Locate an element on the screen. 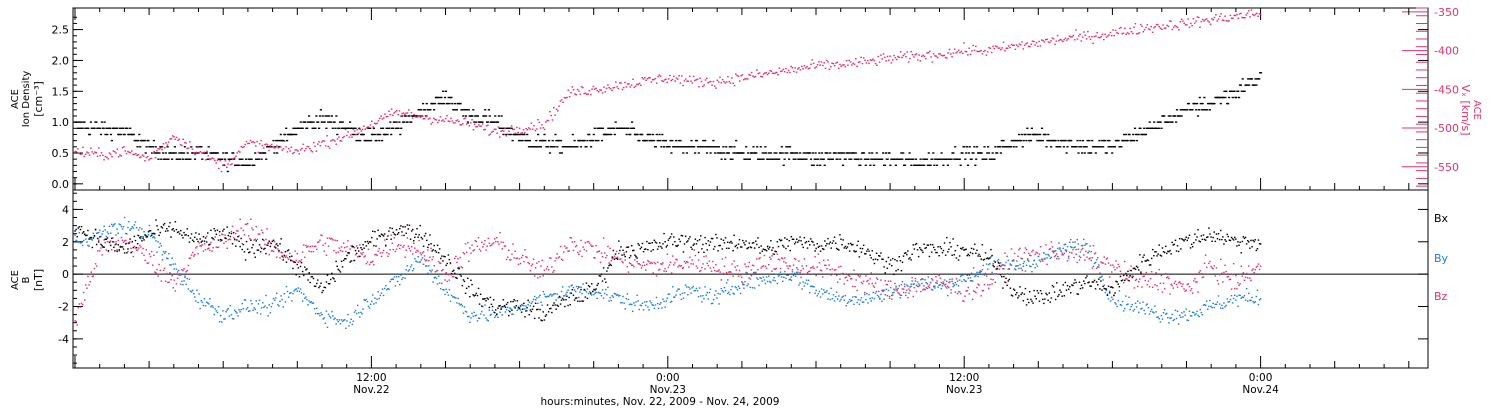  density-tick-label: 1.0 is located at coordinates (61, 122).